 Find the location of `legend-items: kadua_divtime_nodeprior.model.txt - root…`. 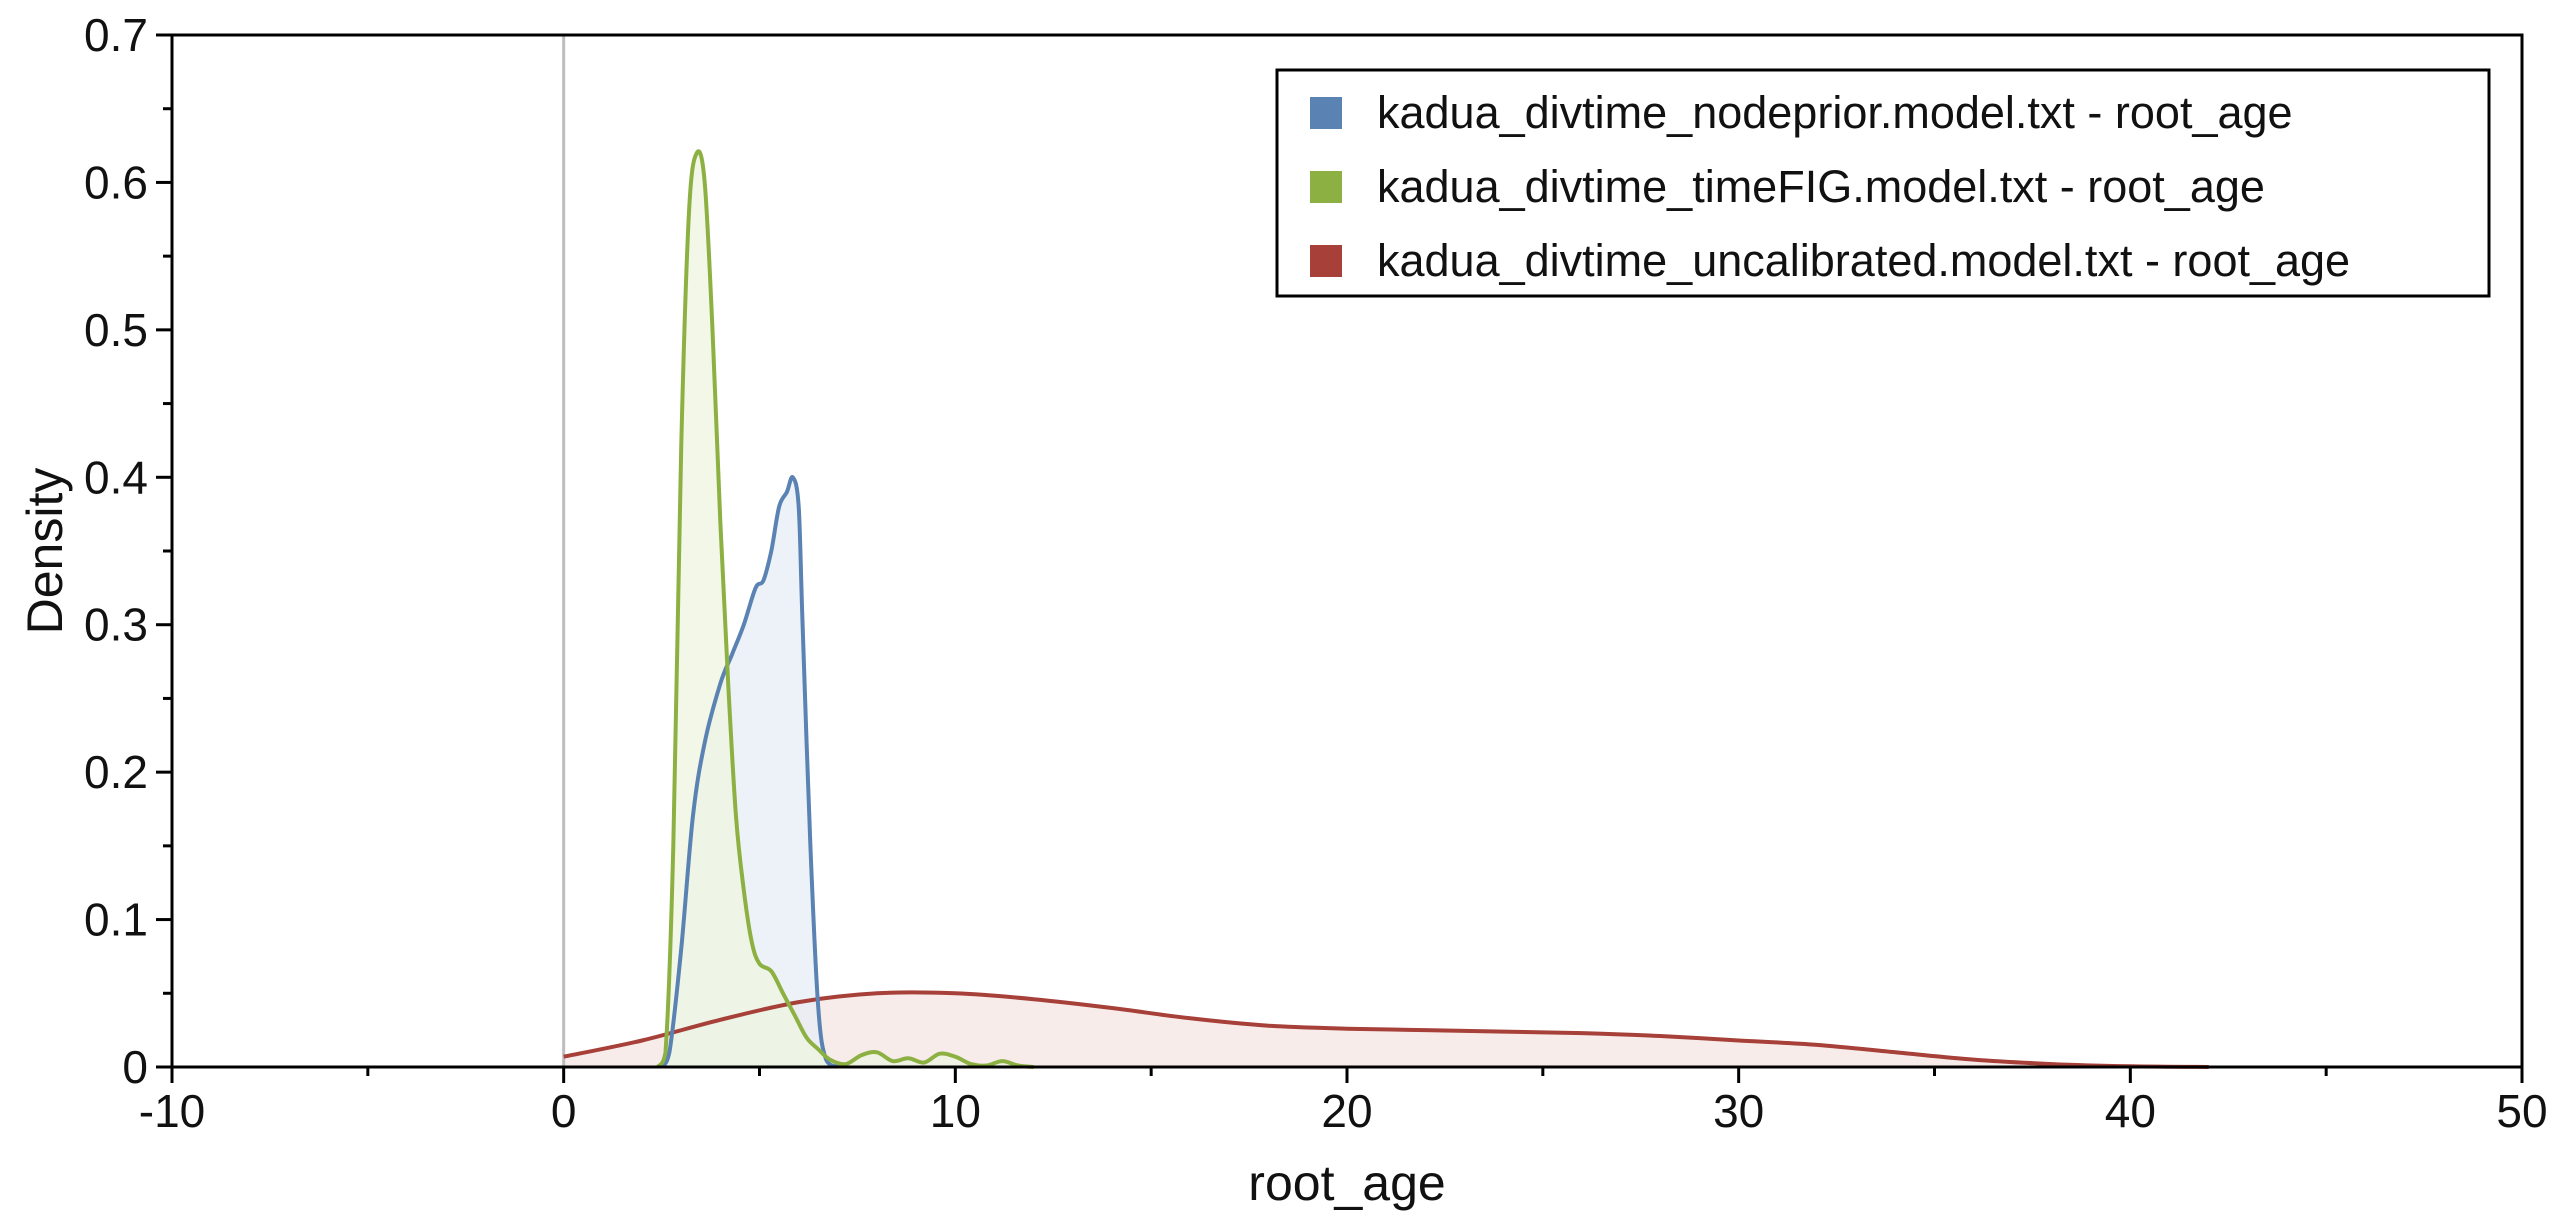

legend-items: kadua_divtime_nodeprior.model.txt - root… is located at coordinates (1830, 186).